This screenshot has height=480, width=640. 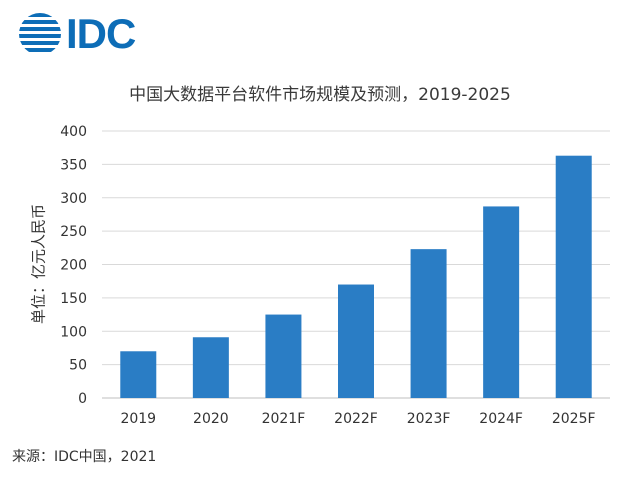 I want to click on x-tick-label: 2020, so click(x=211, y=419).